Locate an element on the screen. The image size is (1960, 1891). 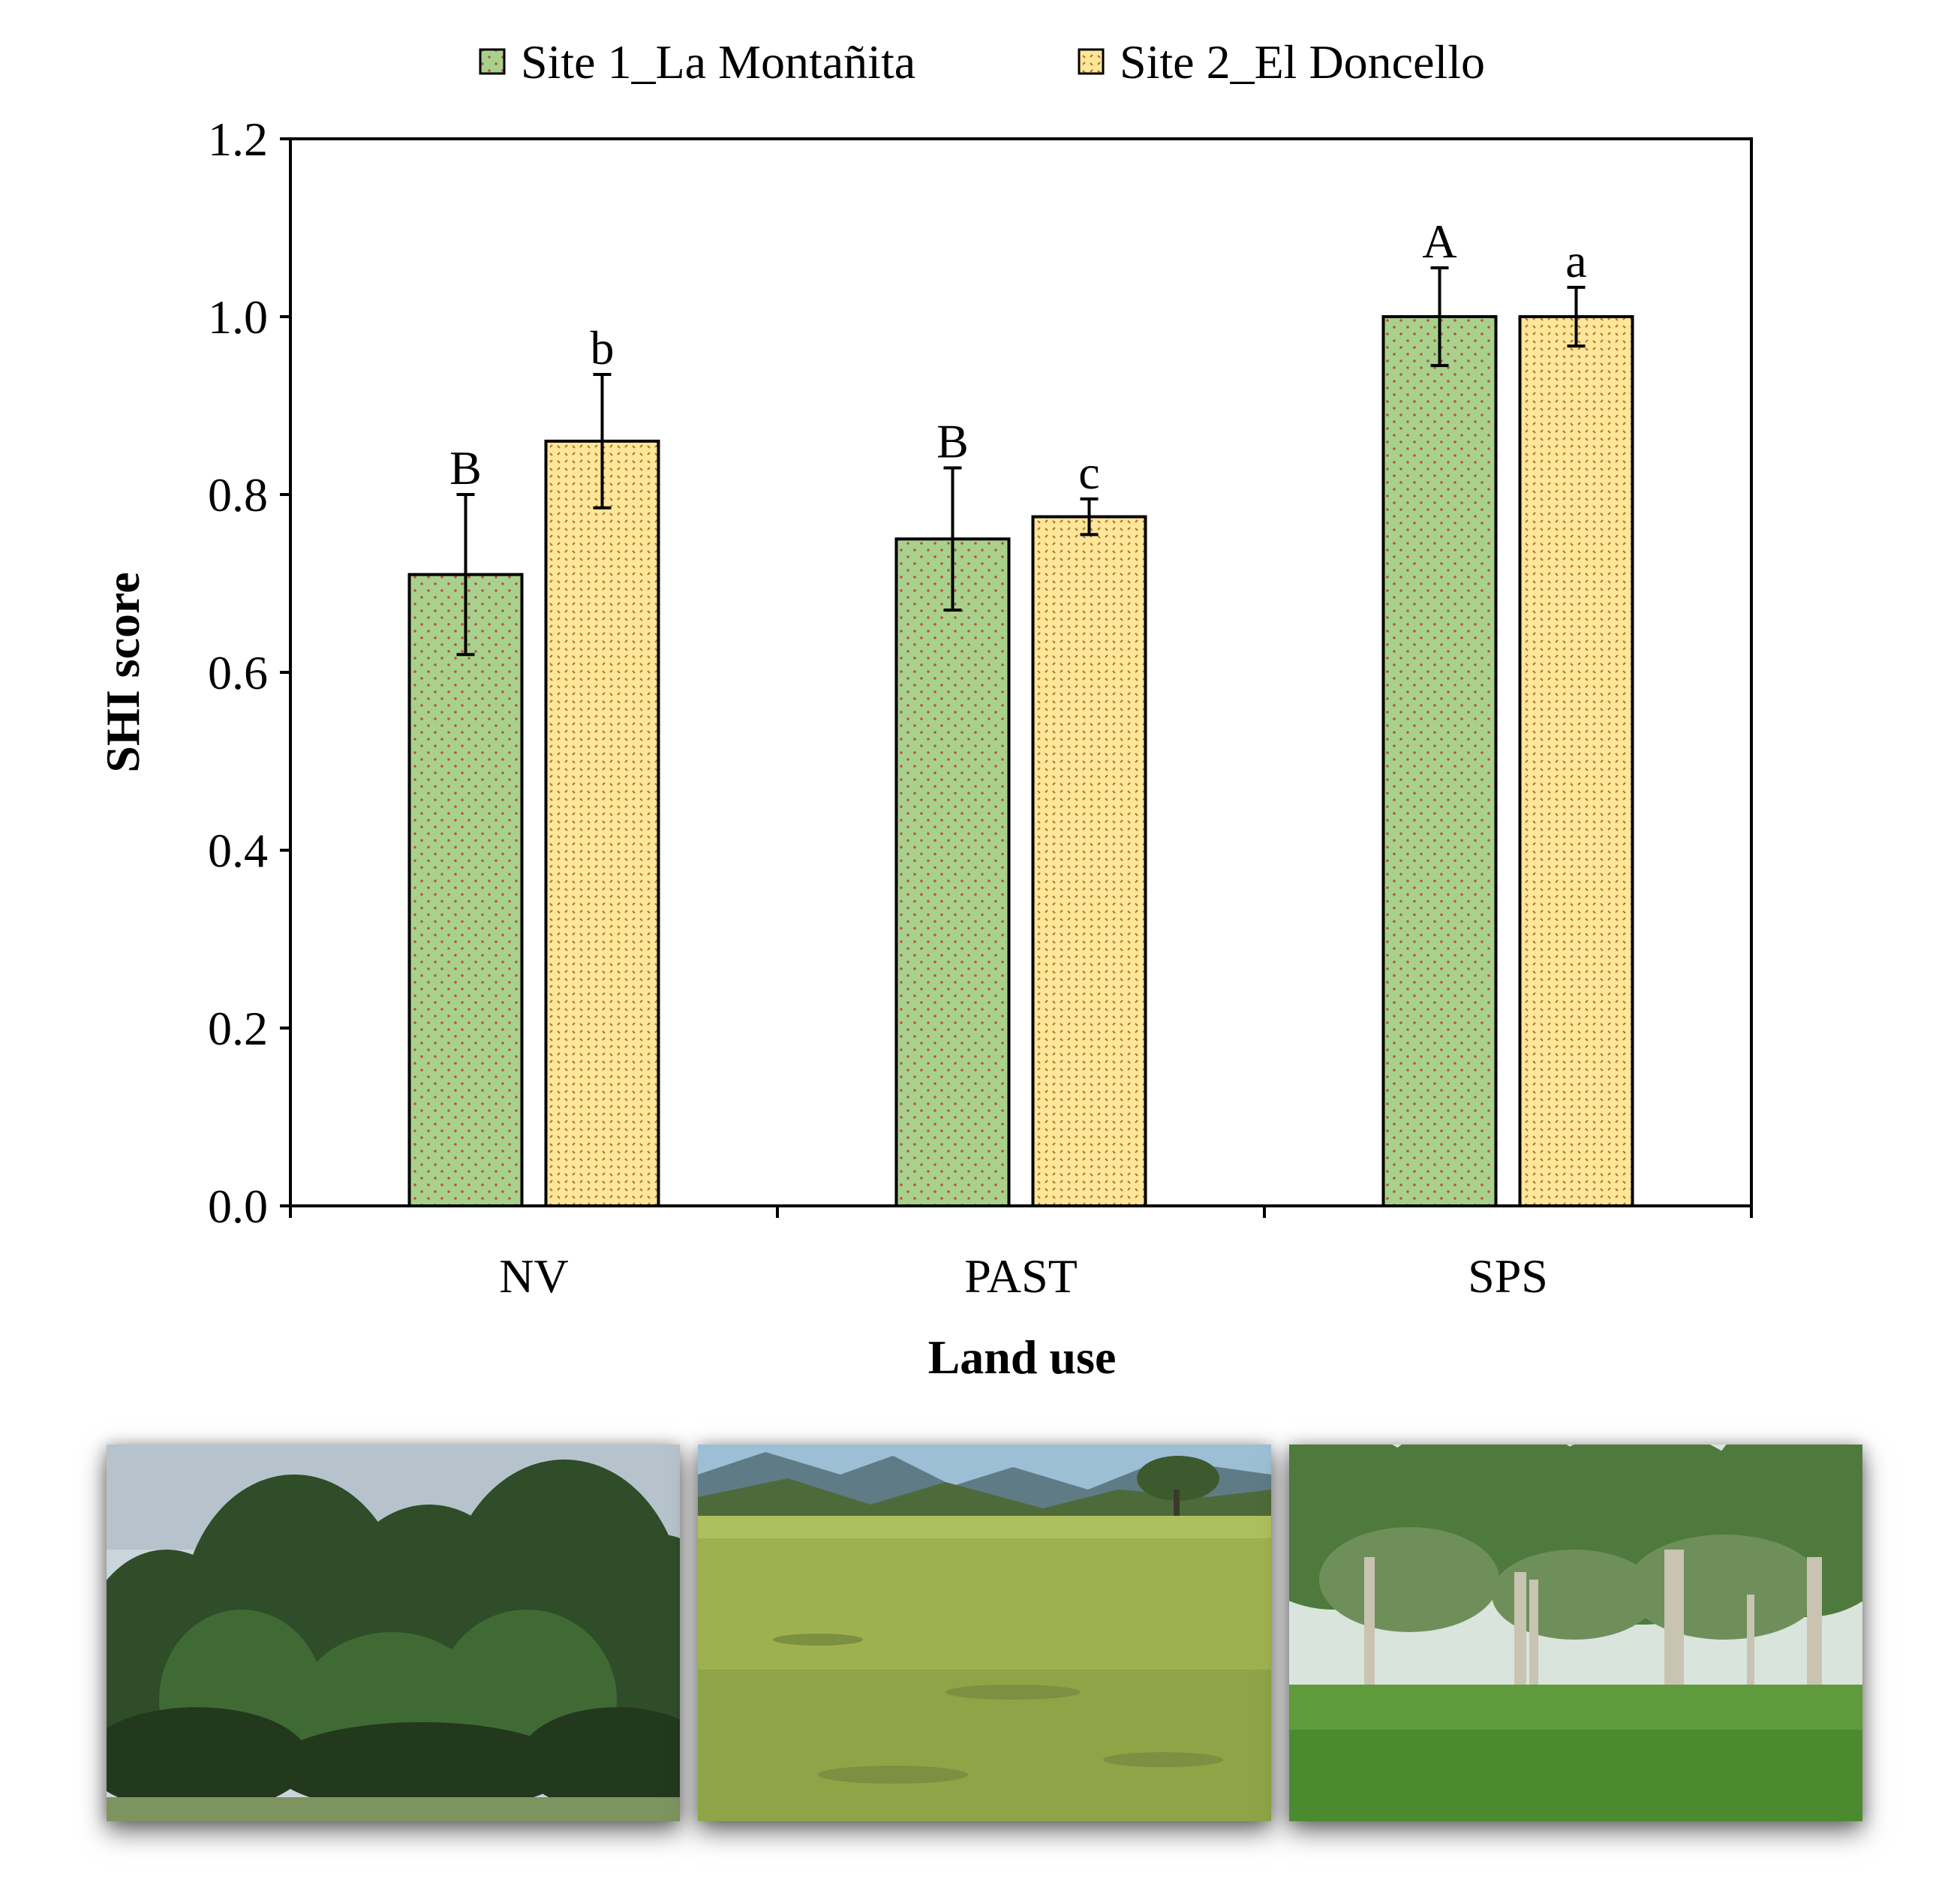
x-tick-label-past: PAST is located at coordinates (1021, 1276).